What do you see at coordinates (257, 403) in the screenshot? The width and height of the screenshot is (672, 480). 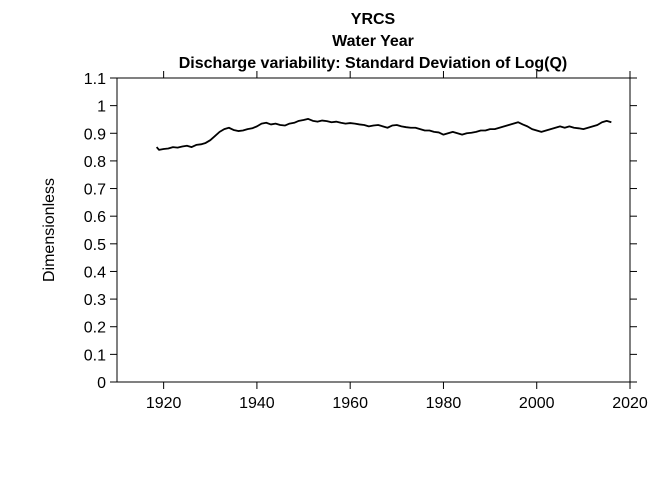 I see `x-tick-label: 1940` at bounding box center [257, 403].